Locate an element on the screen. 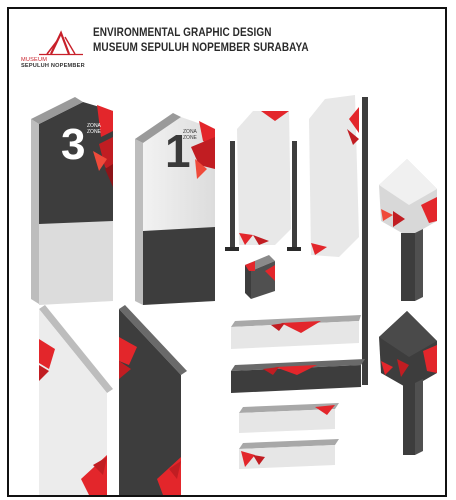 The height and width of the screenshot is (500, 456). museum-logo: MUSEUM SEPULUH NOPEMBER is located at coordinates (56, 49).